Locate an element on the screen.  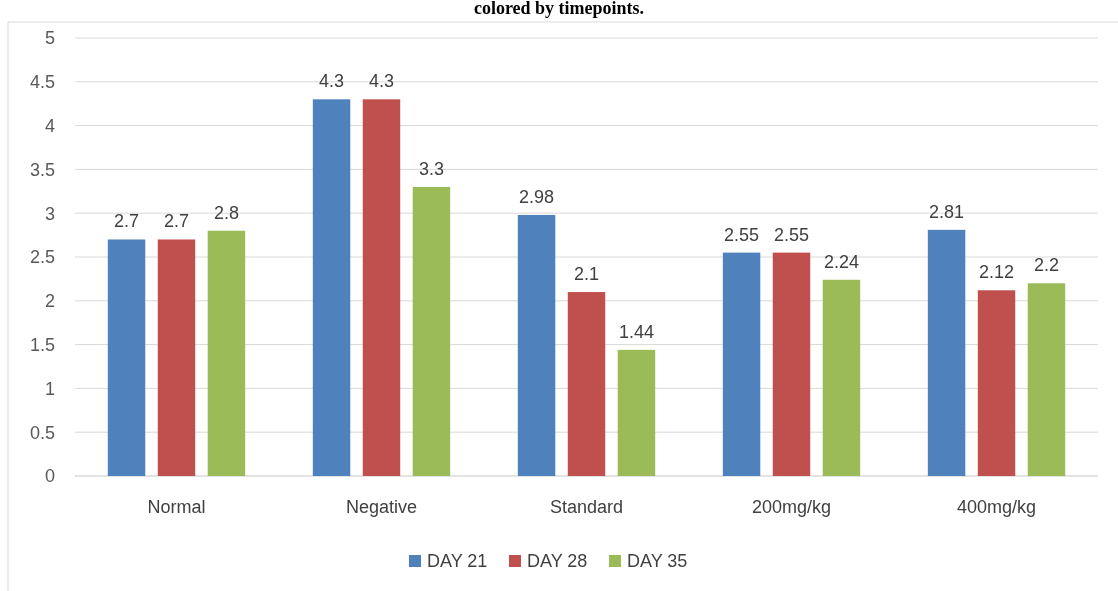
data-label: 1.44 is located at coordinates (636, 331).